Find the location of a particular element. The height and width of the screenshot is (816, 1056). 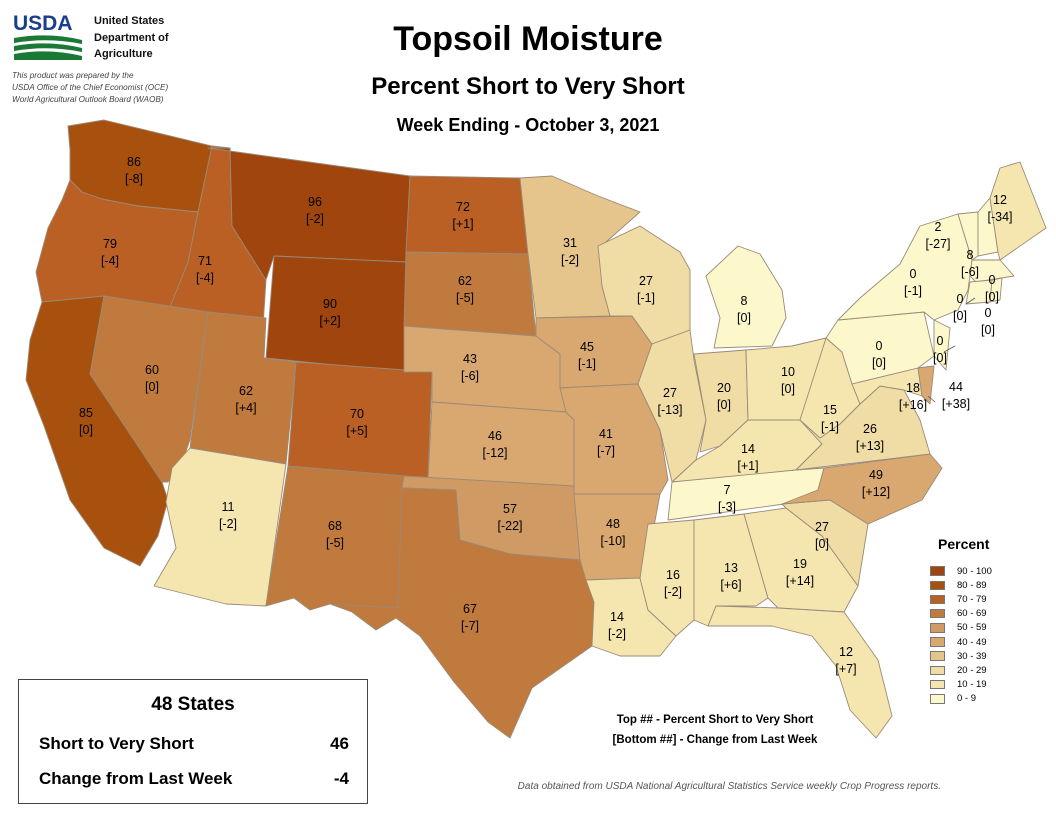

state-value-in: 20 is located at coordinates (724, 388).